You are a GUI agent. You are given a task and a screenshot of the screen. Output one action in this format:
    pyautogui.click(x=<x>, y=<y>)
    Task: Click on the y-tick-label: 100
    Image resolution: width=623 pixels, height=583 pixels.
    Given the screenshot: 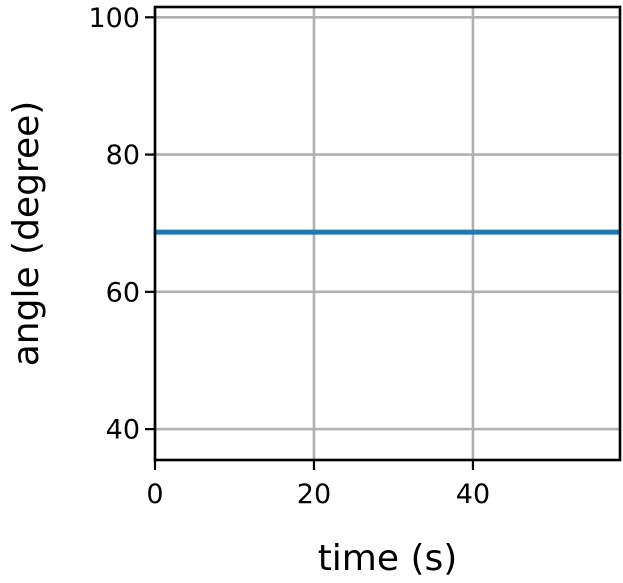 What is the action you would take?
    pyautogui.click(x=114, y=18)
    